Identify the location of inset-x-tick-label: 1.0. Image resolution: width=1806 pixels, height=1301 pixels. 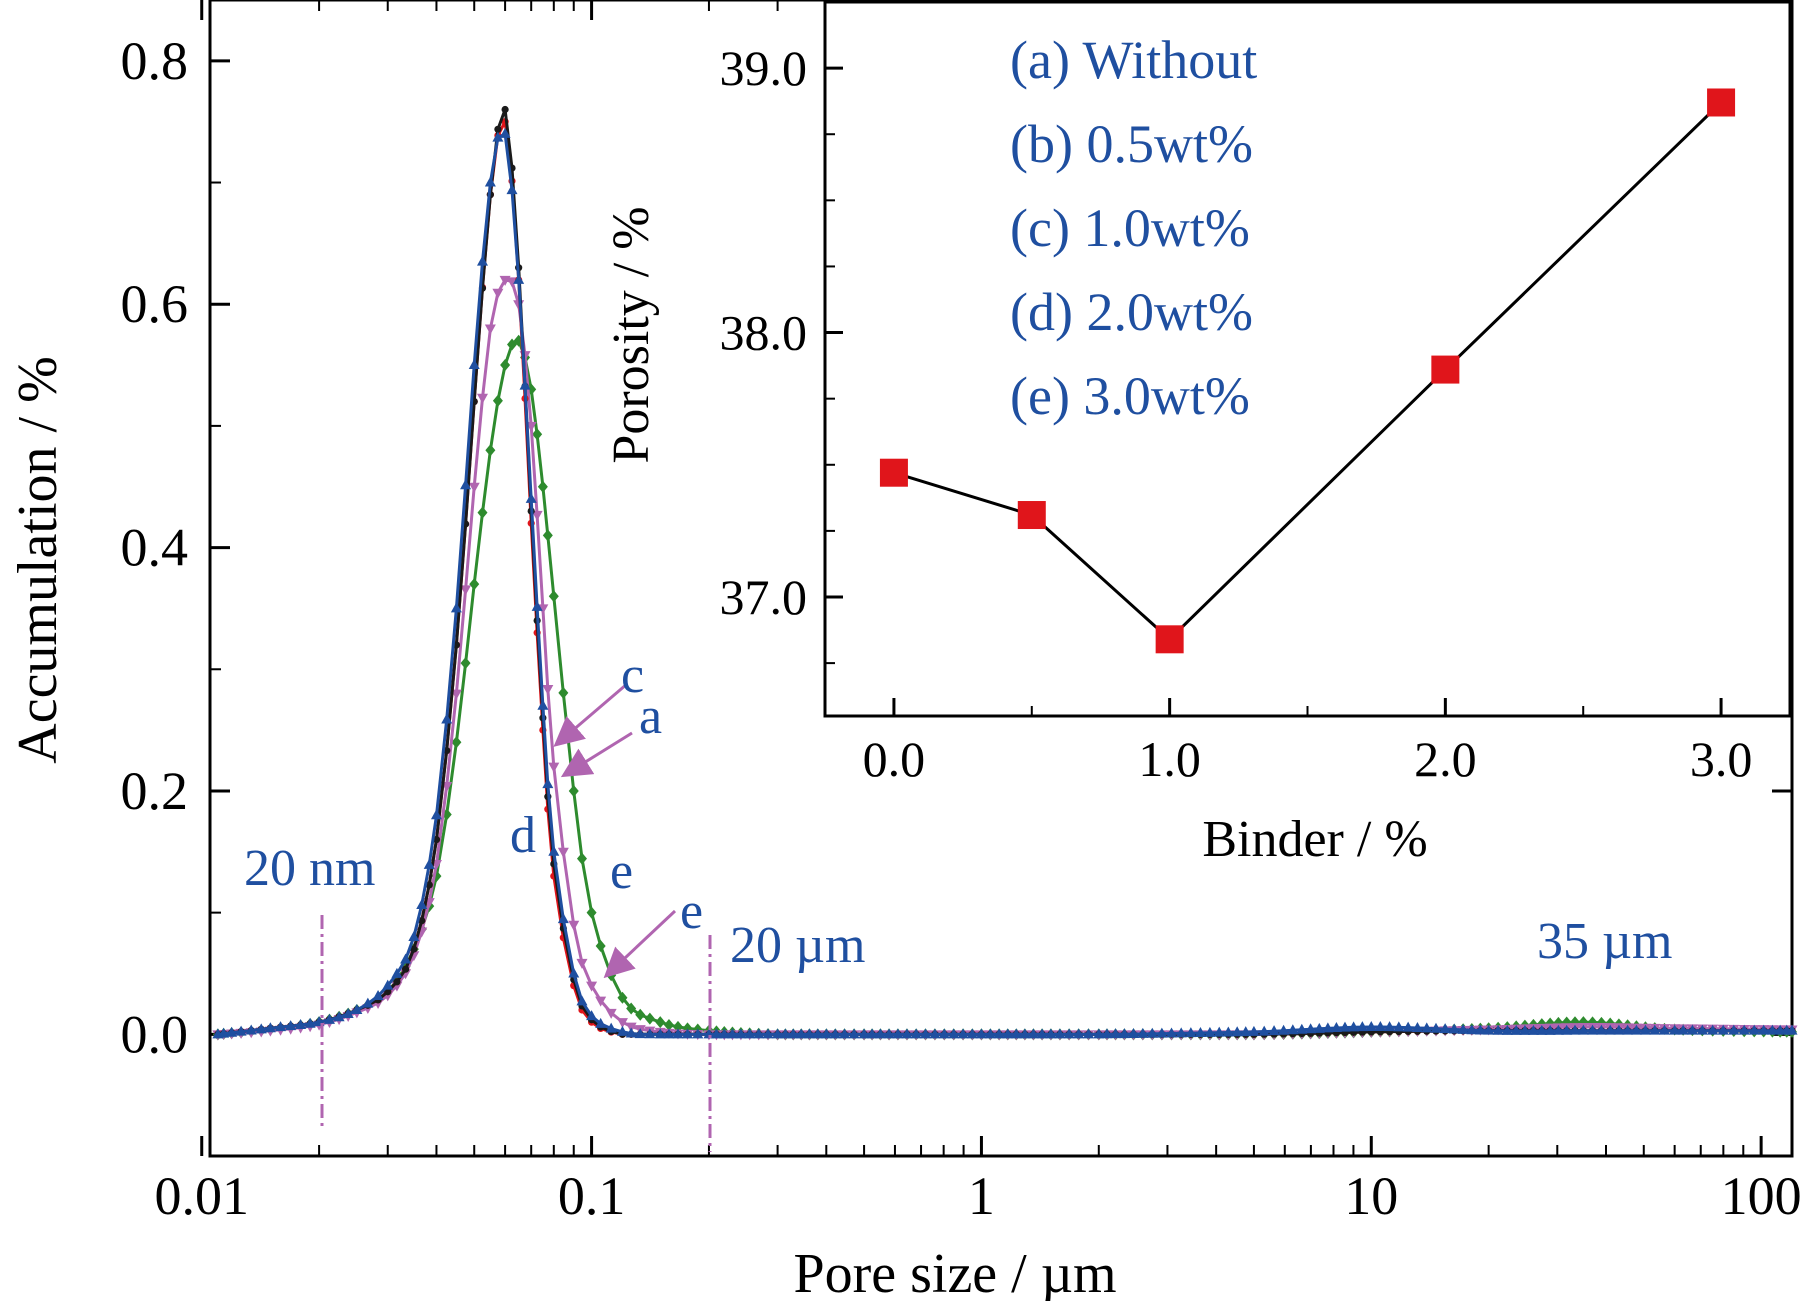
(1169, 759).